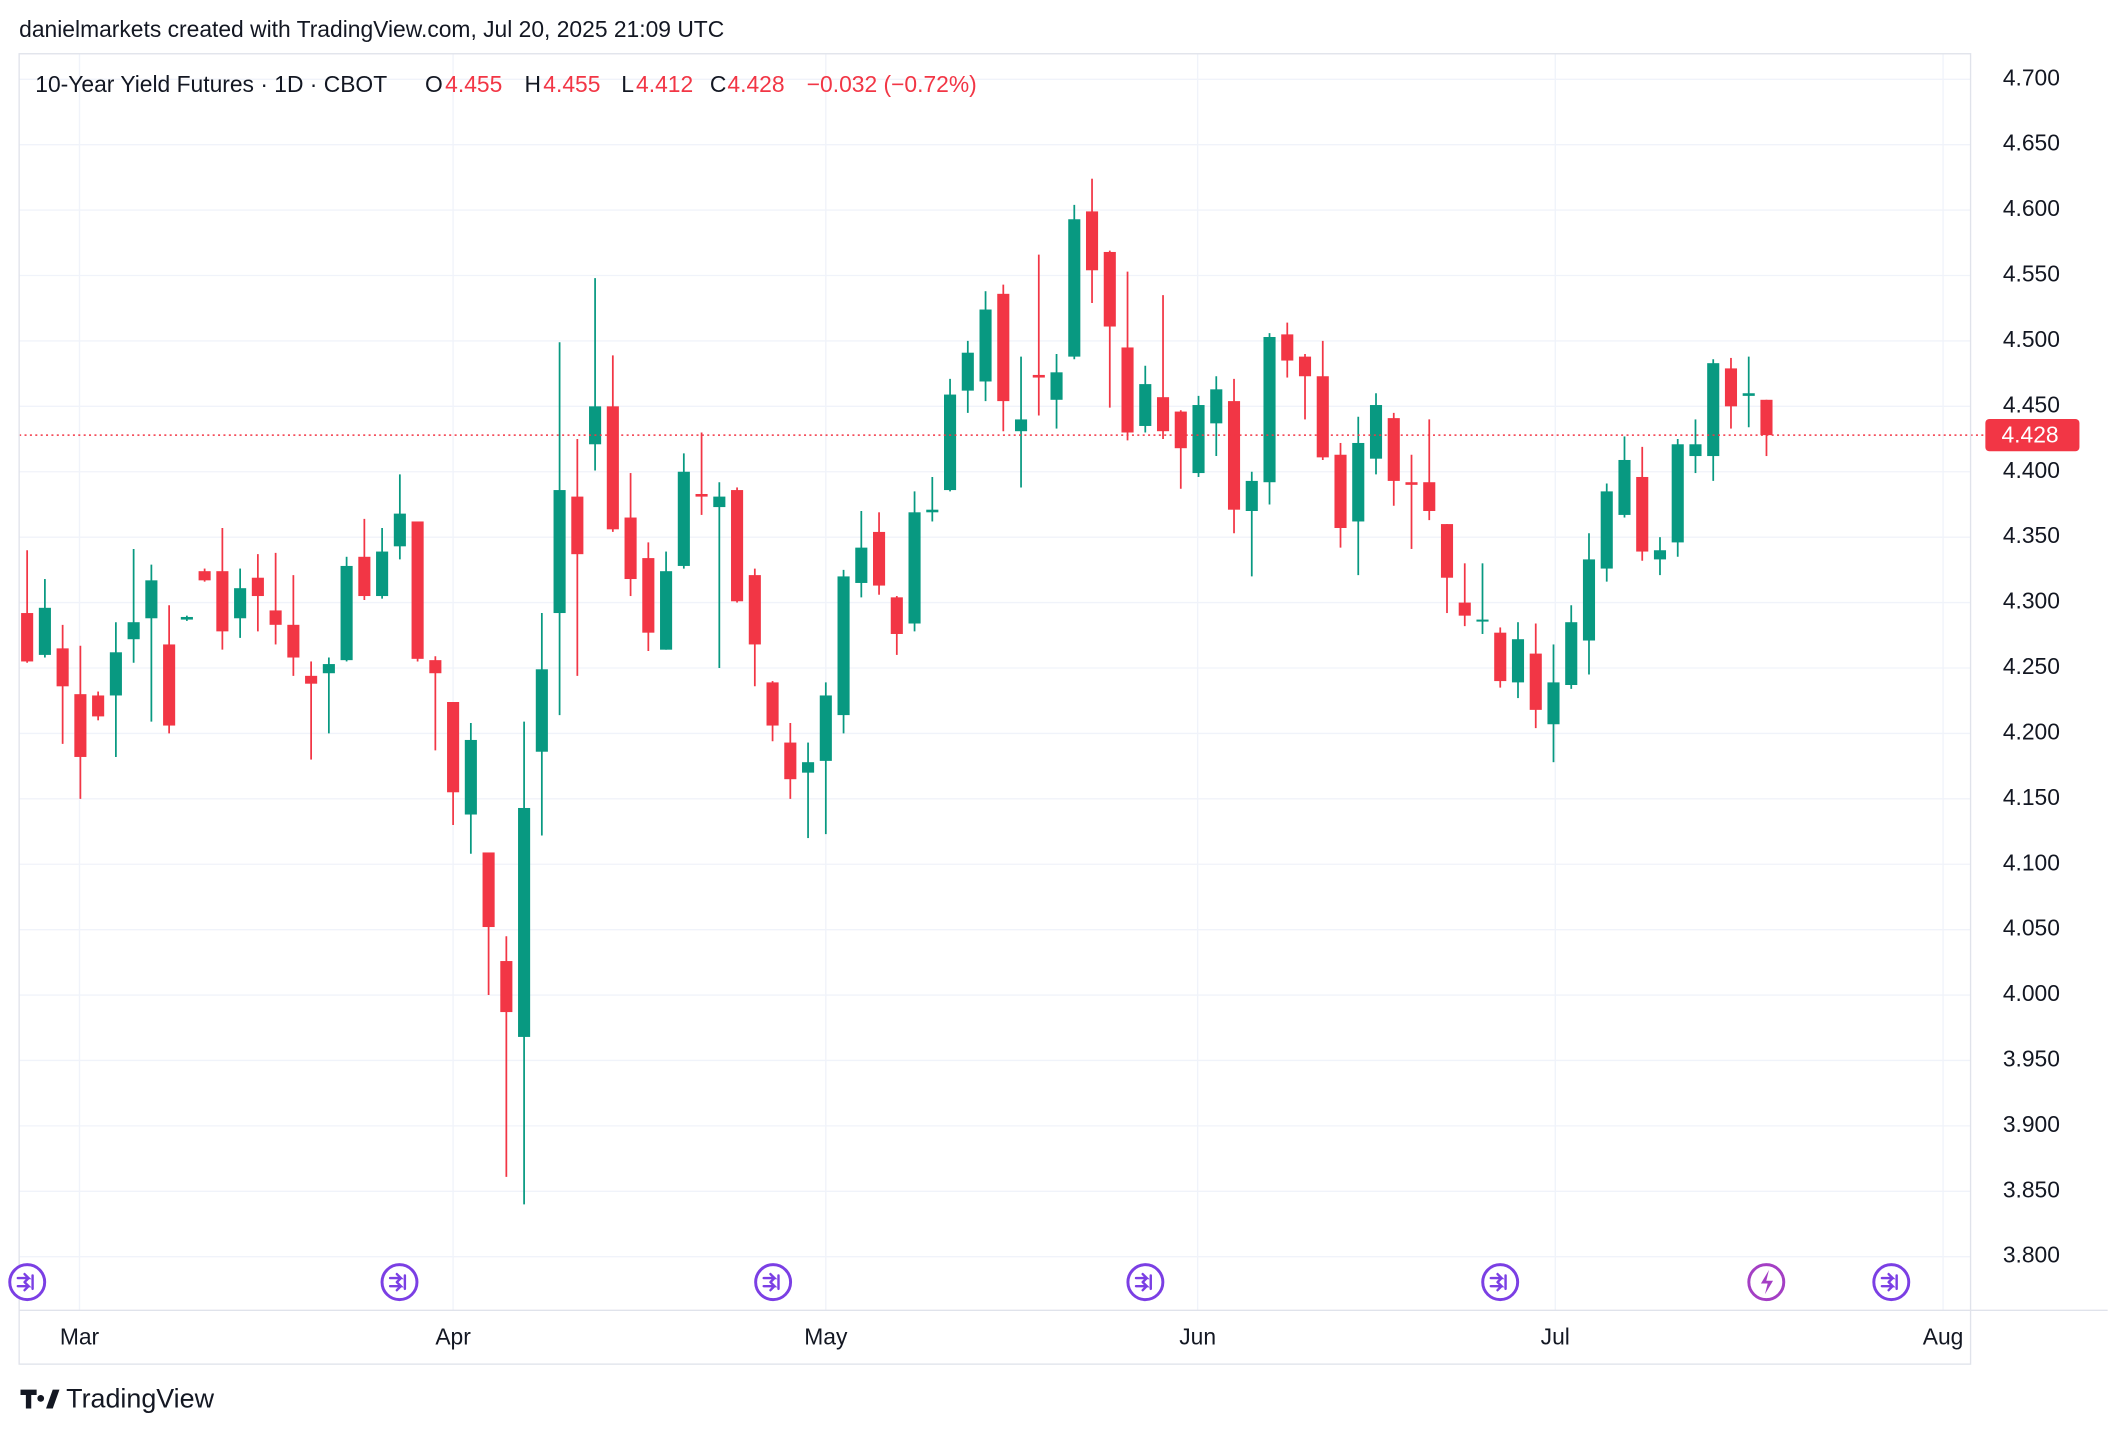 The height and width of the screenshot is (1434, 2108). What do you see at coordinates (2031, 797) in the screenshot?
I see `y-tick-label: 4.150` at bounding box center [2031, 797].